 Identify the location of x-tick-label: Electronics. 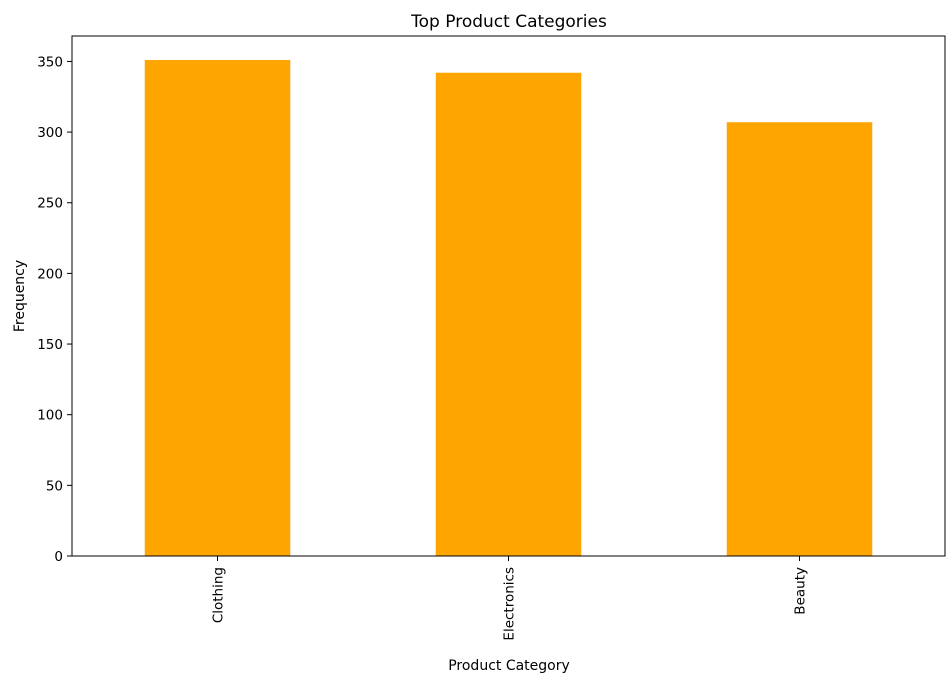
(510, 604).